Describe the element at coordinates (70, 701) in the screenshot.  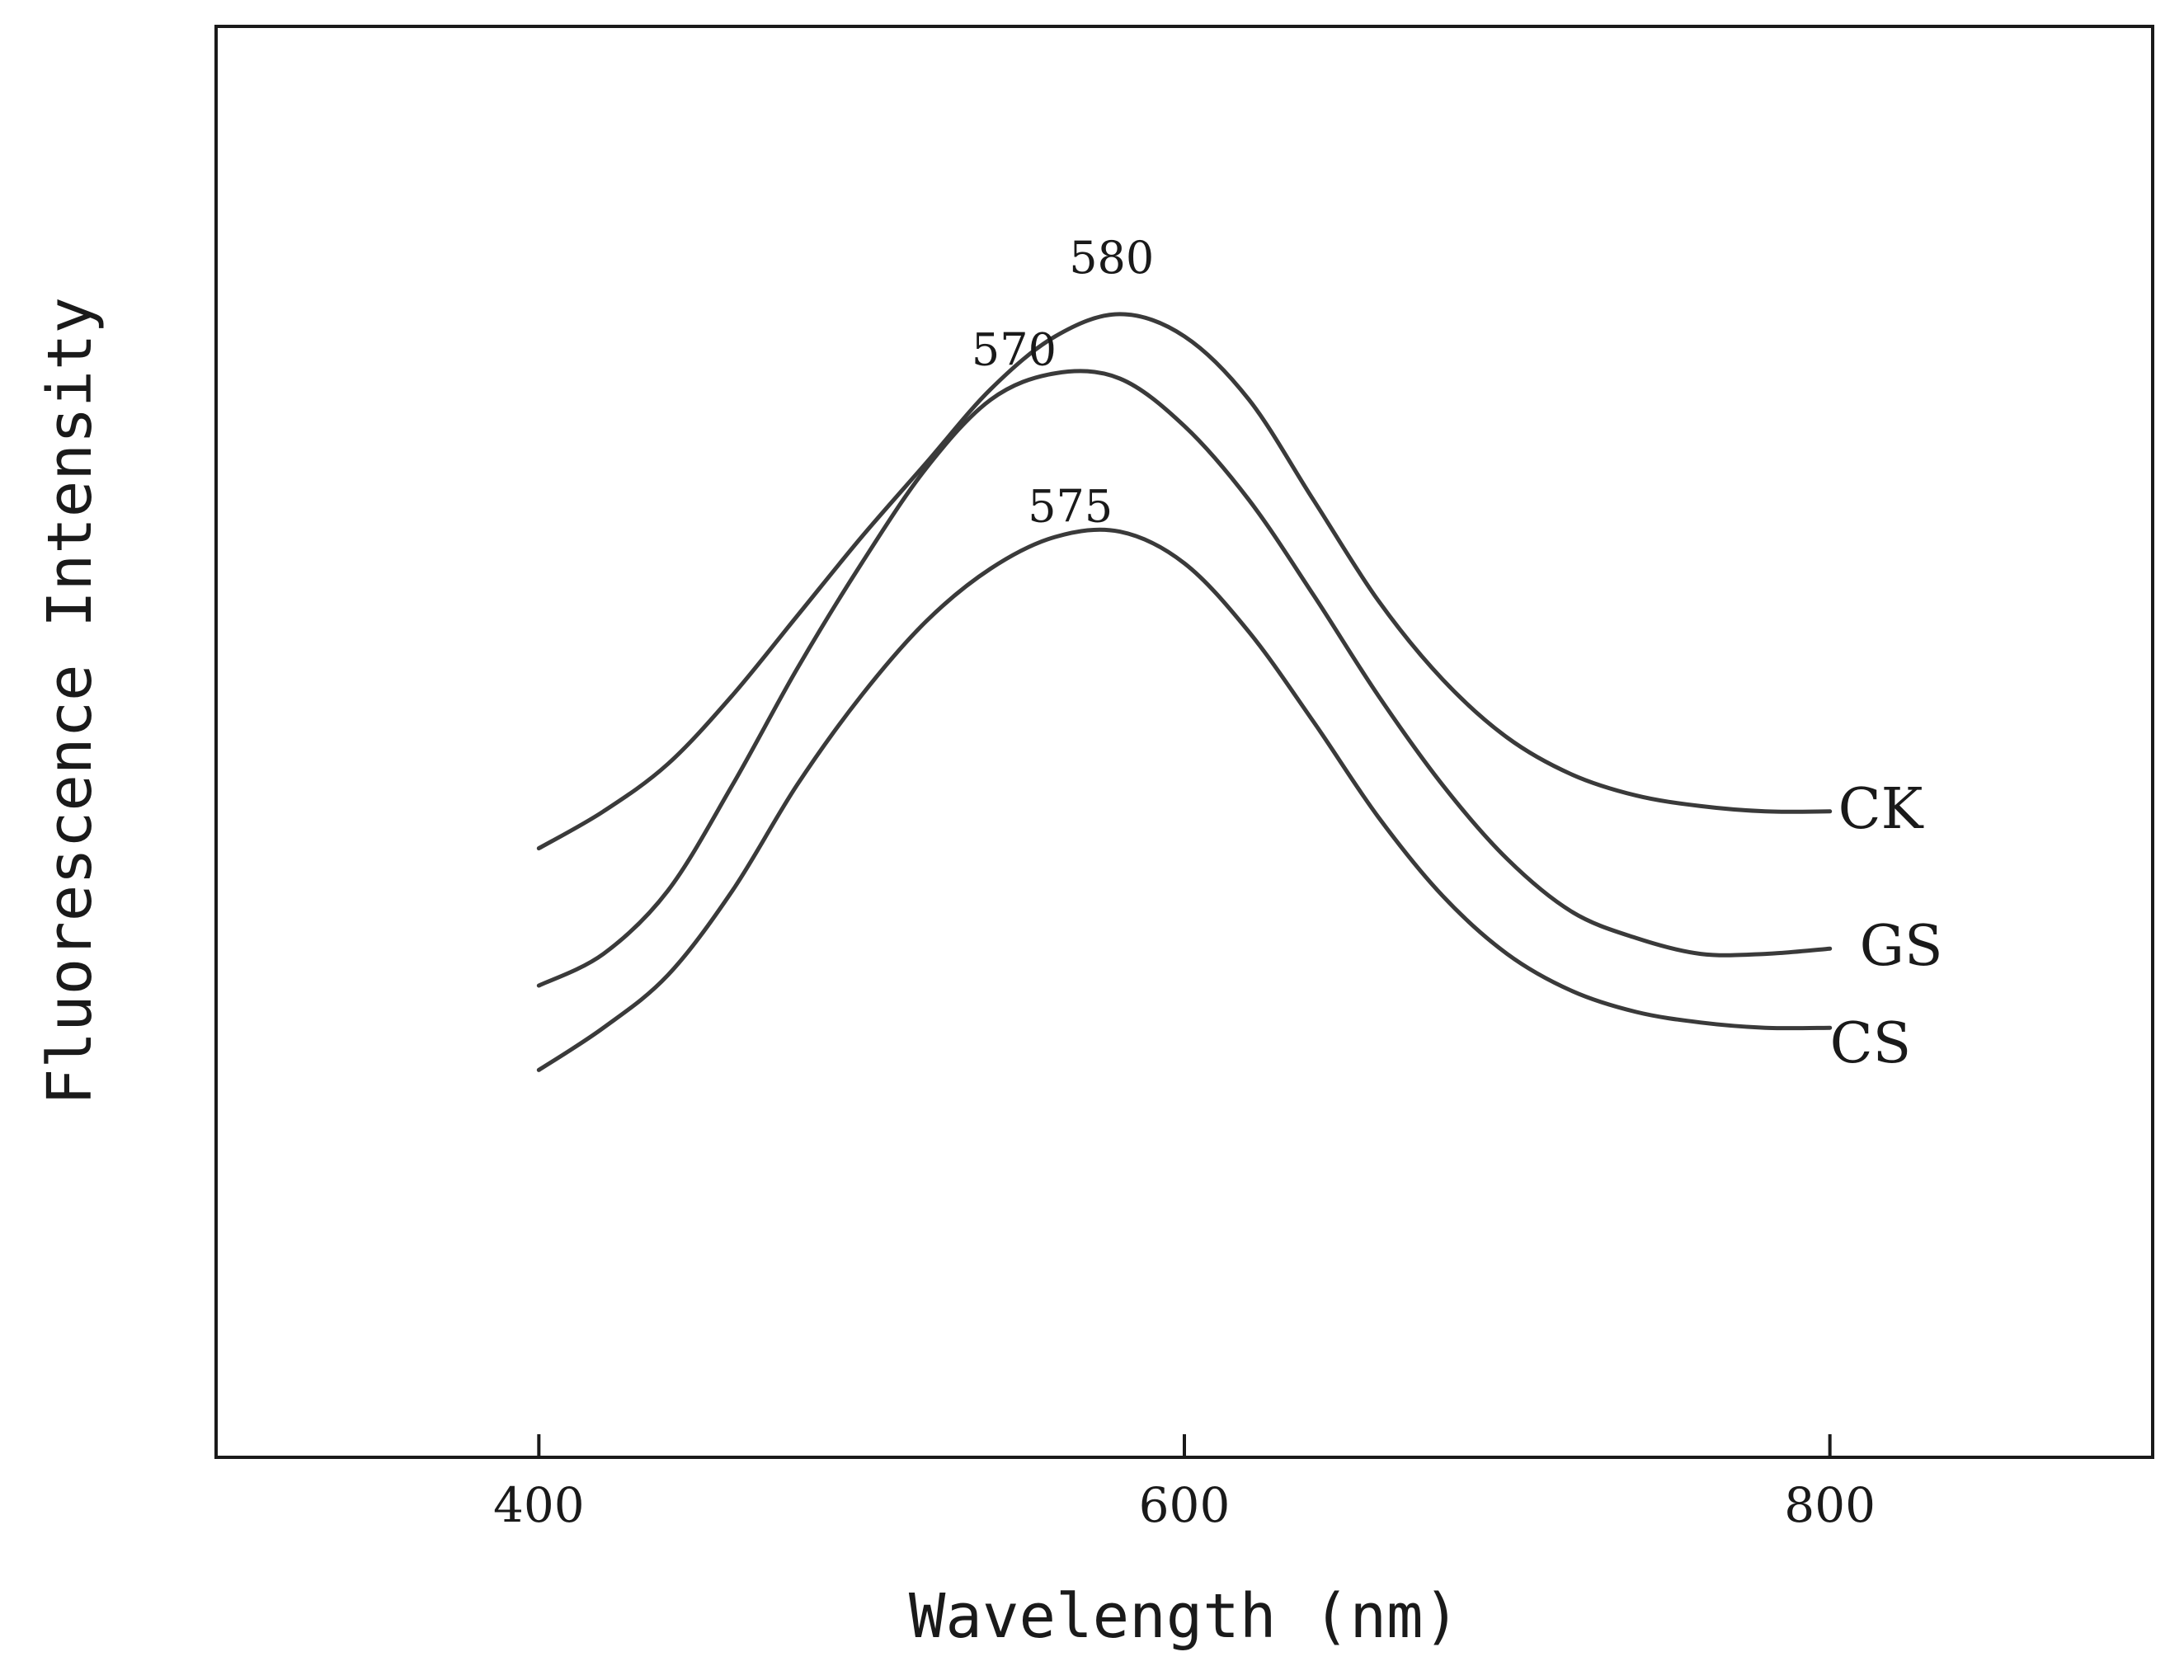
I see `y-axis-title: Fluorescence Intensity` at that location.